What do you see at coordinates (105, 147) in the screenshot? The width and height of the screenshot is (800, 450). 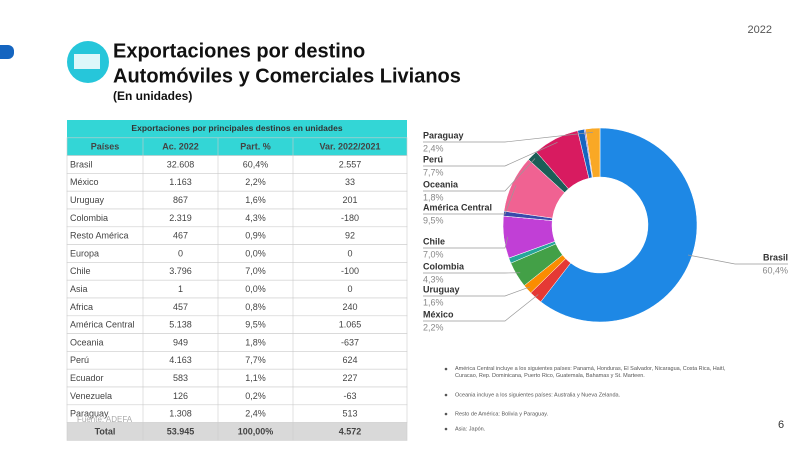 I see `header-cell: Países` at bounding box center [105, 147].